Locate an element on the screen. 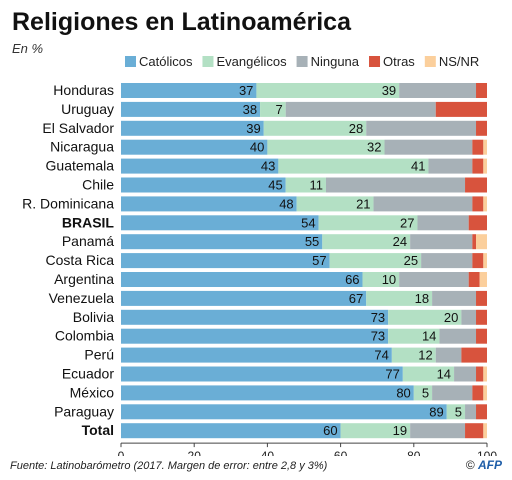  x-tick-label: 60 is located at coordinates (341, 452).